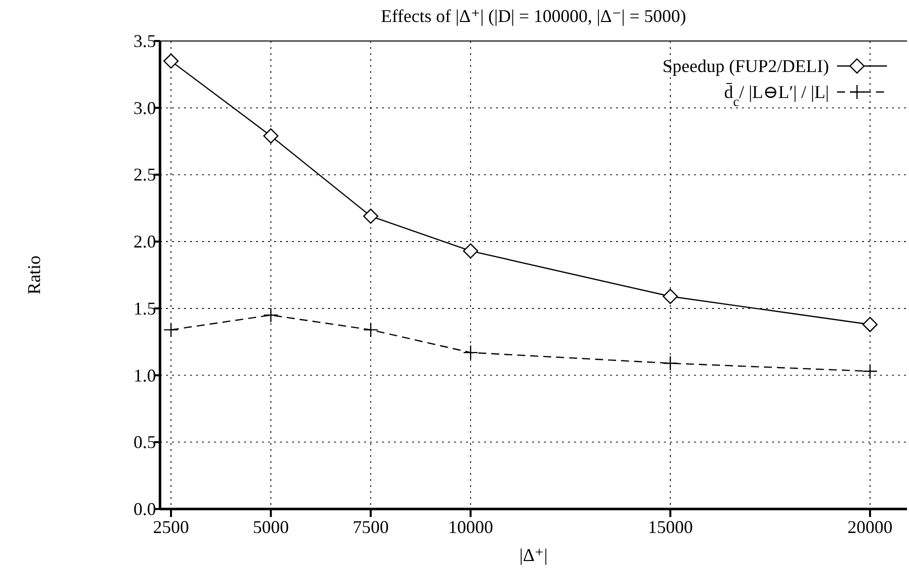 This screenshot has width=909, height=583. What do you see at coordinates (145, 442) in the screenshot?
I see `y-tick-label: 0.5` at bounding box center [145, 442].